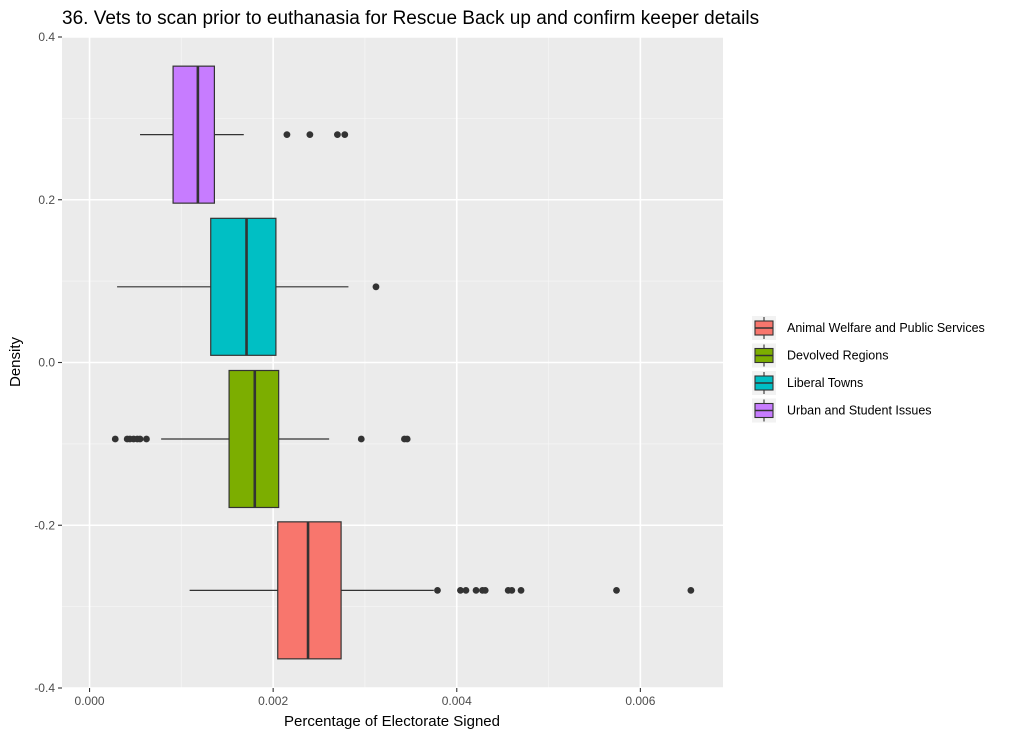 The width and height of the screenshot is (1024, 739). I want to click on x-tick-label: 0.000, so click(90, 701).